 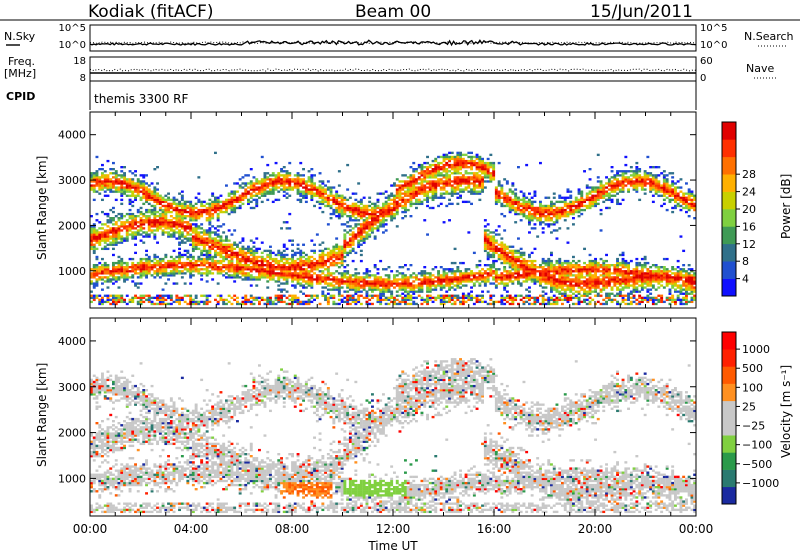 What do you see at coordinates (393, 38) in the screenshot?
I see `noise-panel` at bounding box center [393, 38].